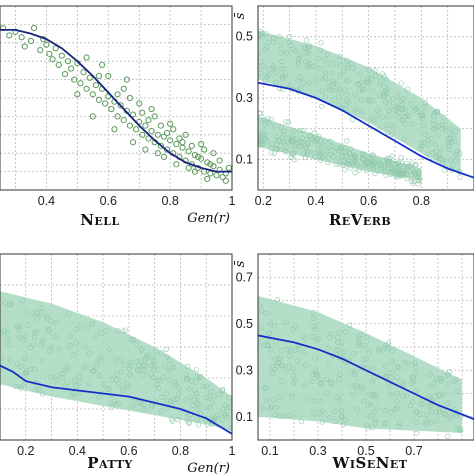 This screenshot has height=474, width=474. Describe the element at coordinates (244, 37) in the screenshot. I see `y-tick-label: 0.5` at that location.